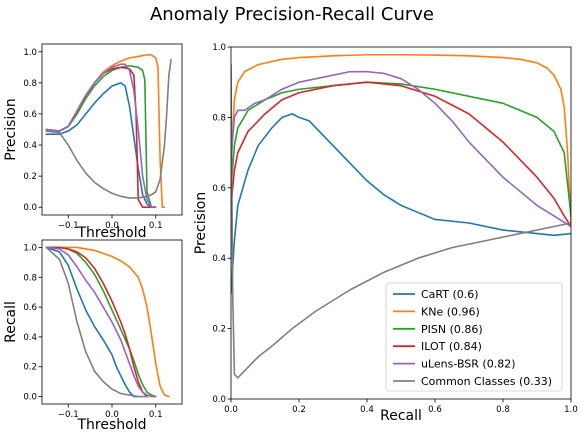 This screenshot has width=581, height=434. I want to click on x-axis-label: Recall, so click(401, 416).